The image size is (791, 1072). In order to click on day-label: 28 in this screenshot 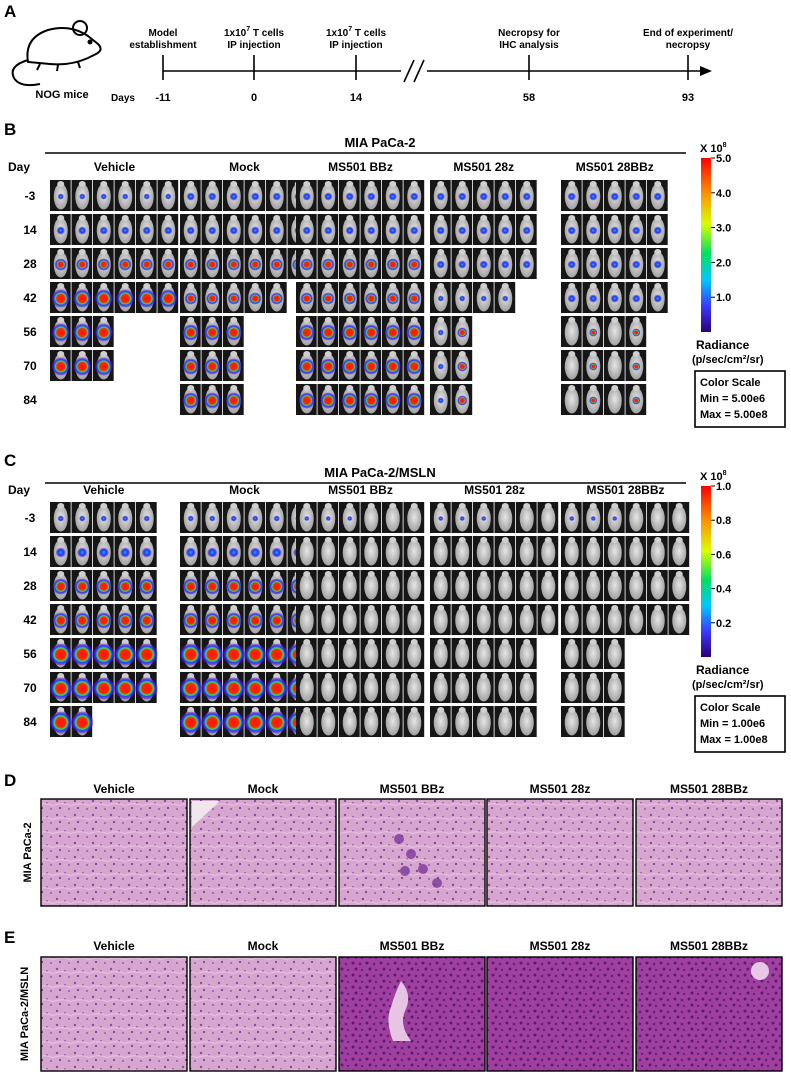, I will do `click(30, 586)`.